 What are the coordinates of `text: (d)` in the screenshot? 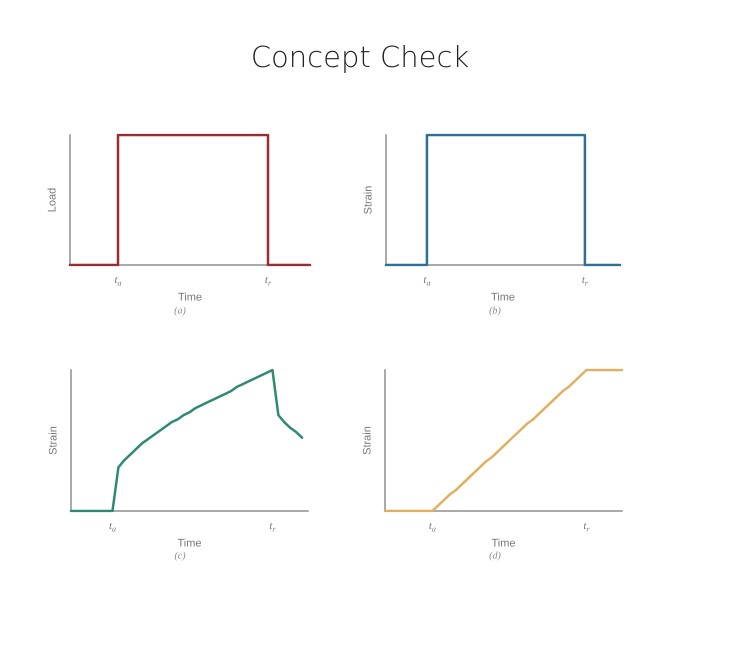 It's located at (495, 556).